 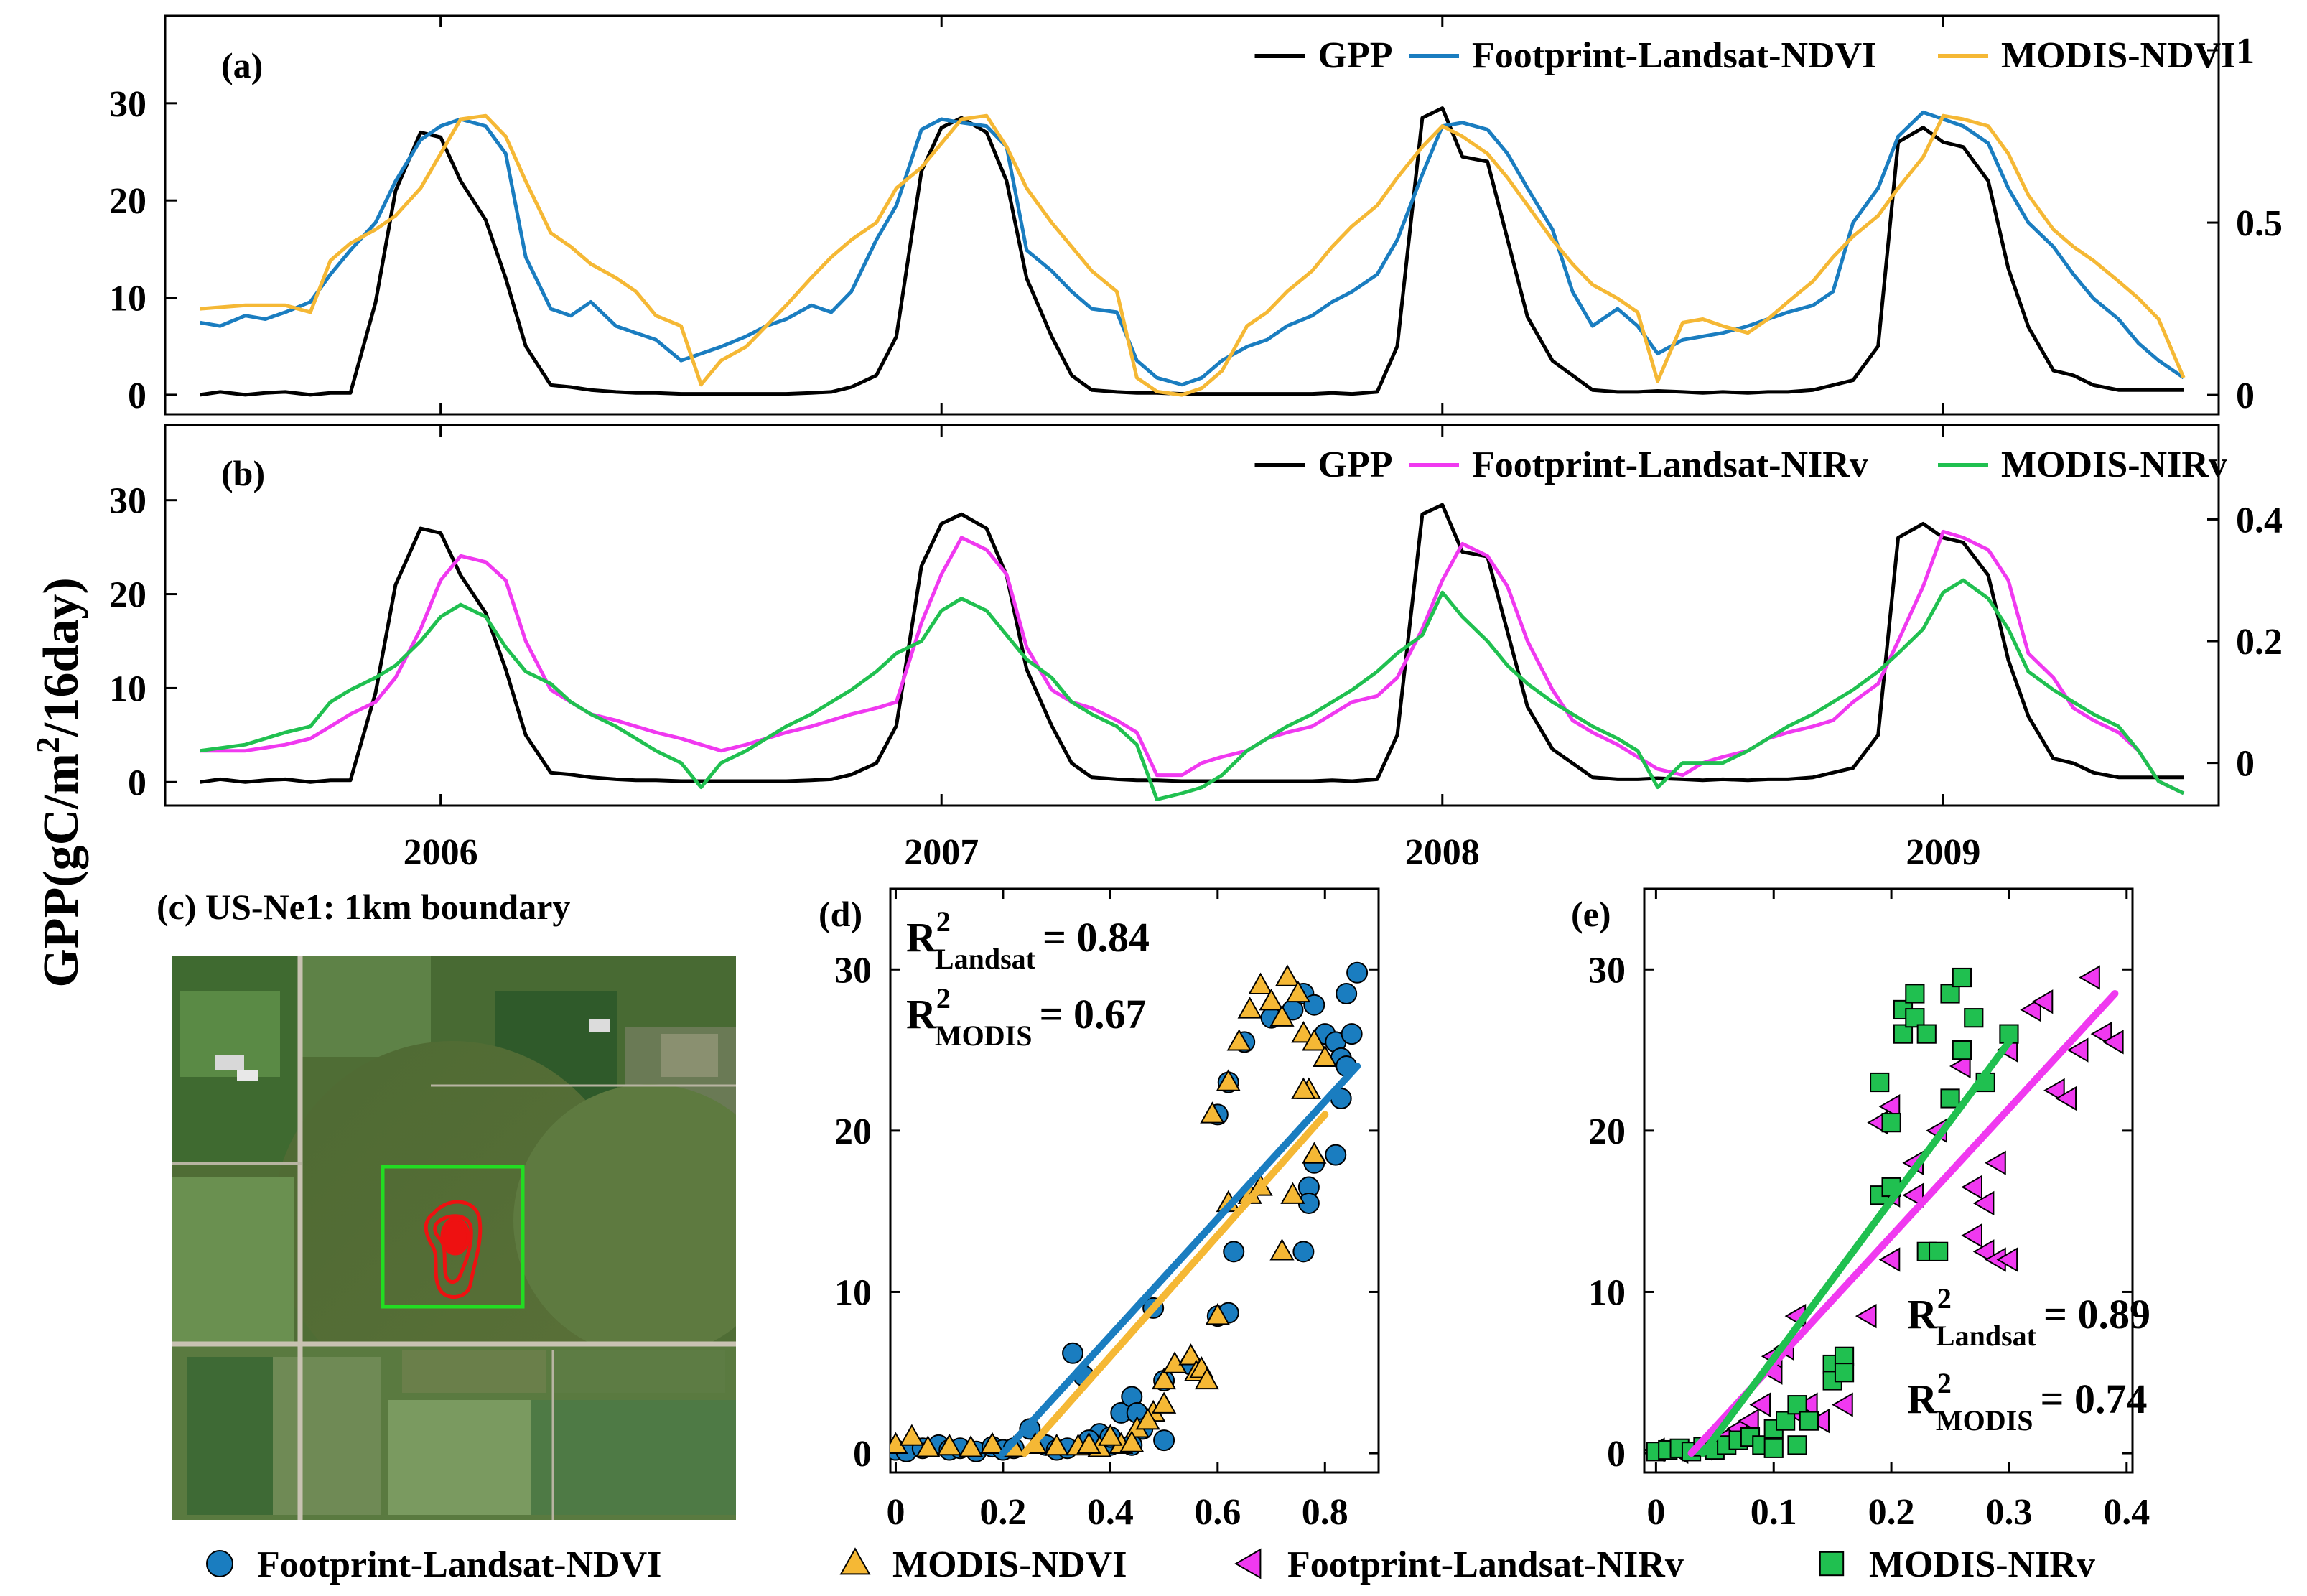 What do you see at coordinates (1674, 55) in the screenshot?
I see `legend-label: Footprint-Landsat-NDVI` at bounding box center [1674, 55].